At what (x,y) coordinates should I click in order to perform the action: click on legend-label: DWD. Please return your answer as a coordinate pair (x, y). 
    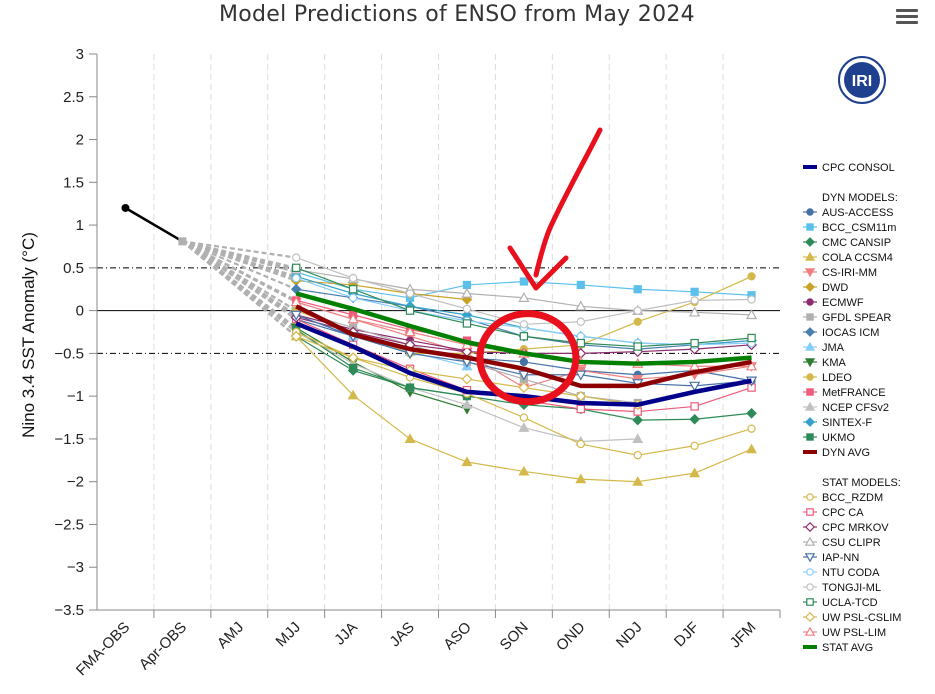
    Looking at the image, I should click on (835, 288).